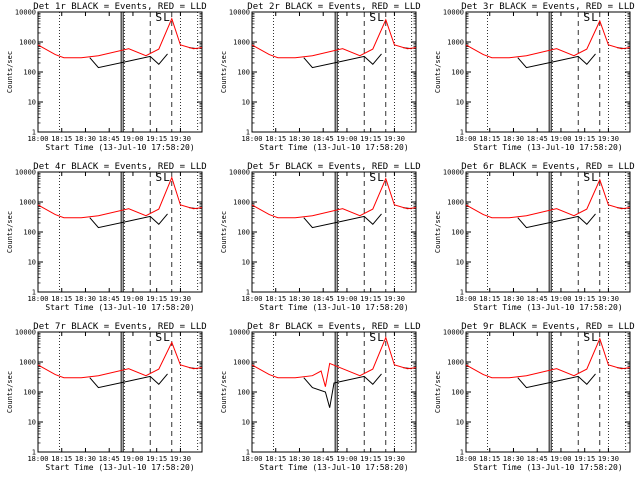  Describe the element at coordinates (333, 7) in the screenshot. I see `panel-title: Det 2r BLACK = Events, RED = LLD` at that location.